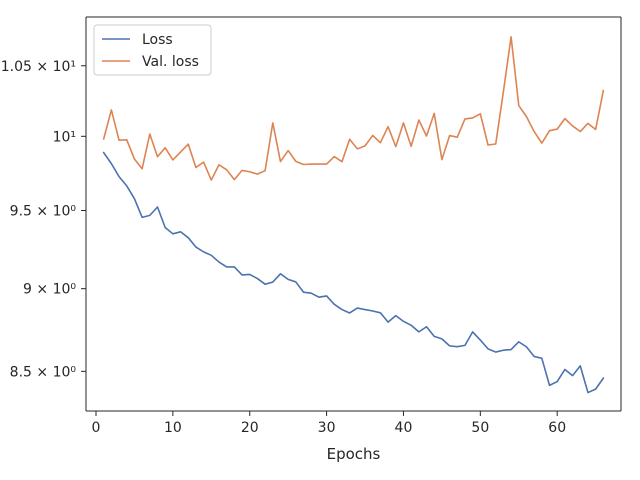 The width and height of the screenshot is (640, 480). What do you see at coordinates (170, 62) in the screenshot?
I see `legend-label-val-loss: Val. loss` at bounding box center [170, 62].